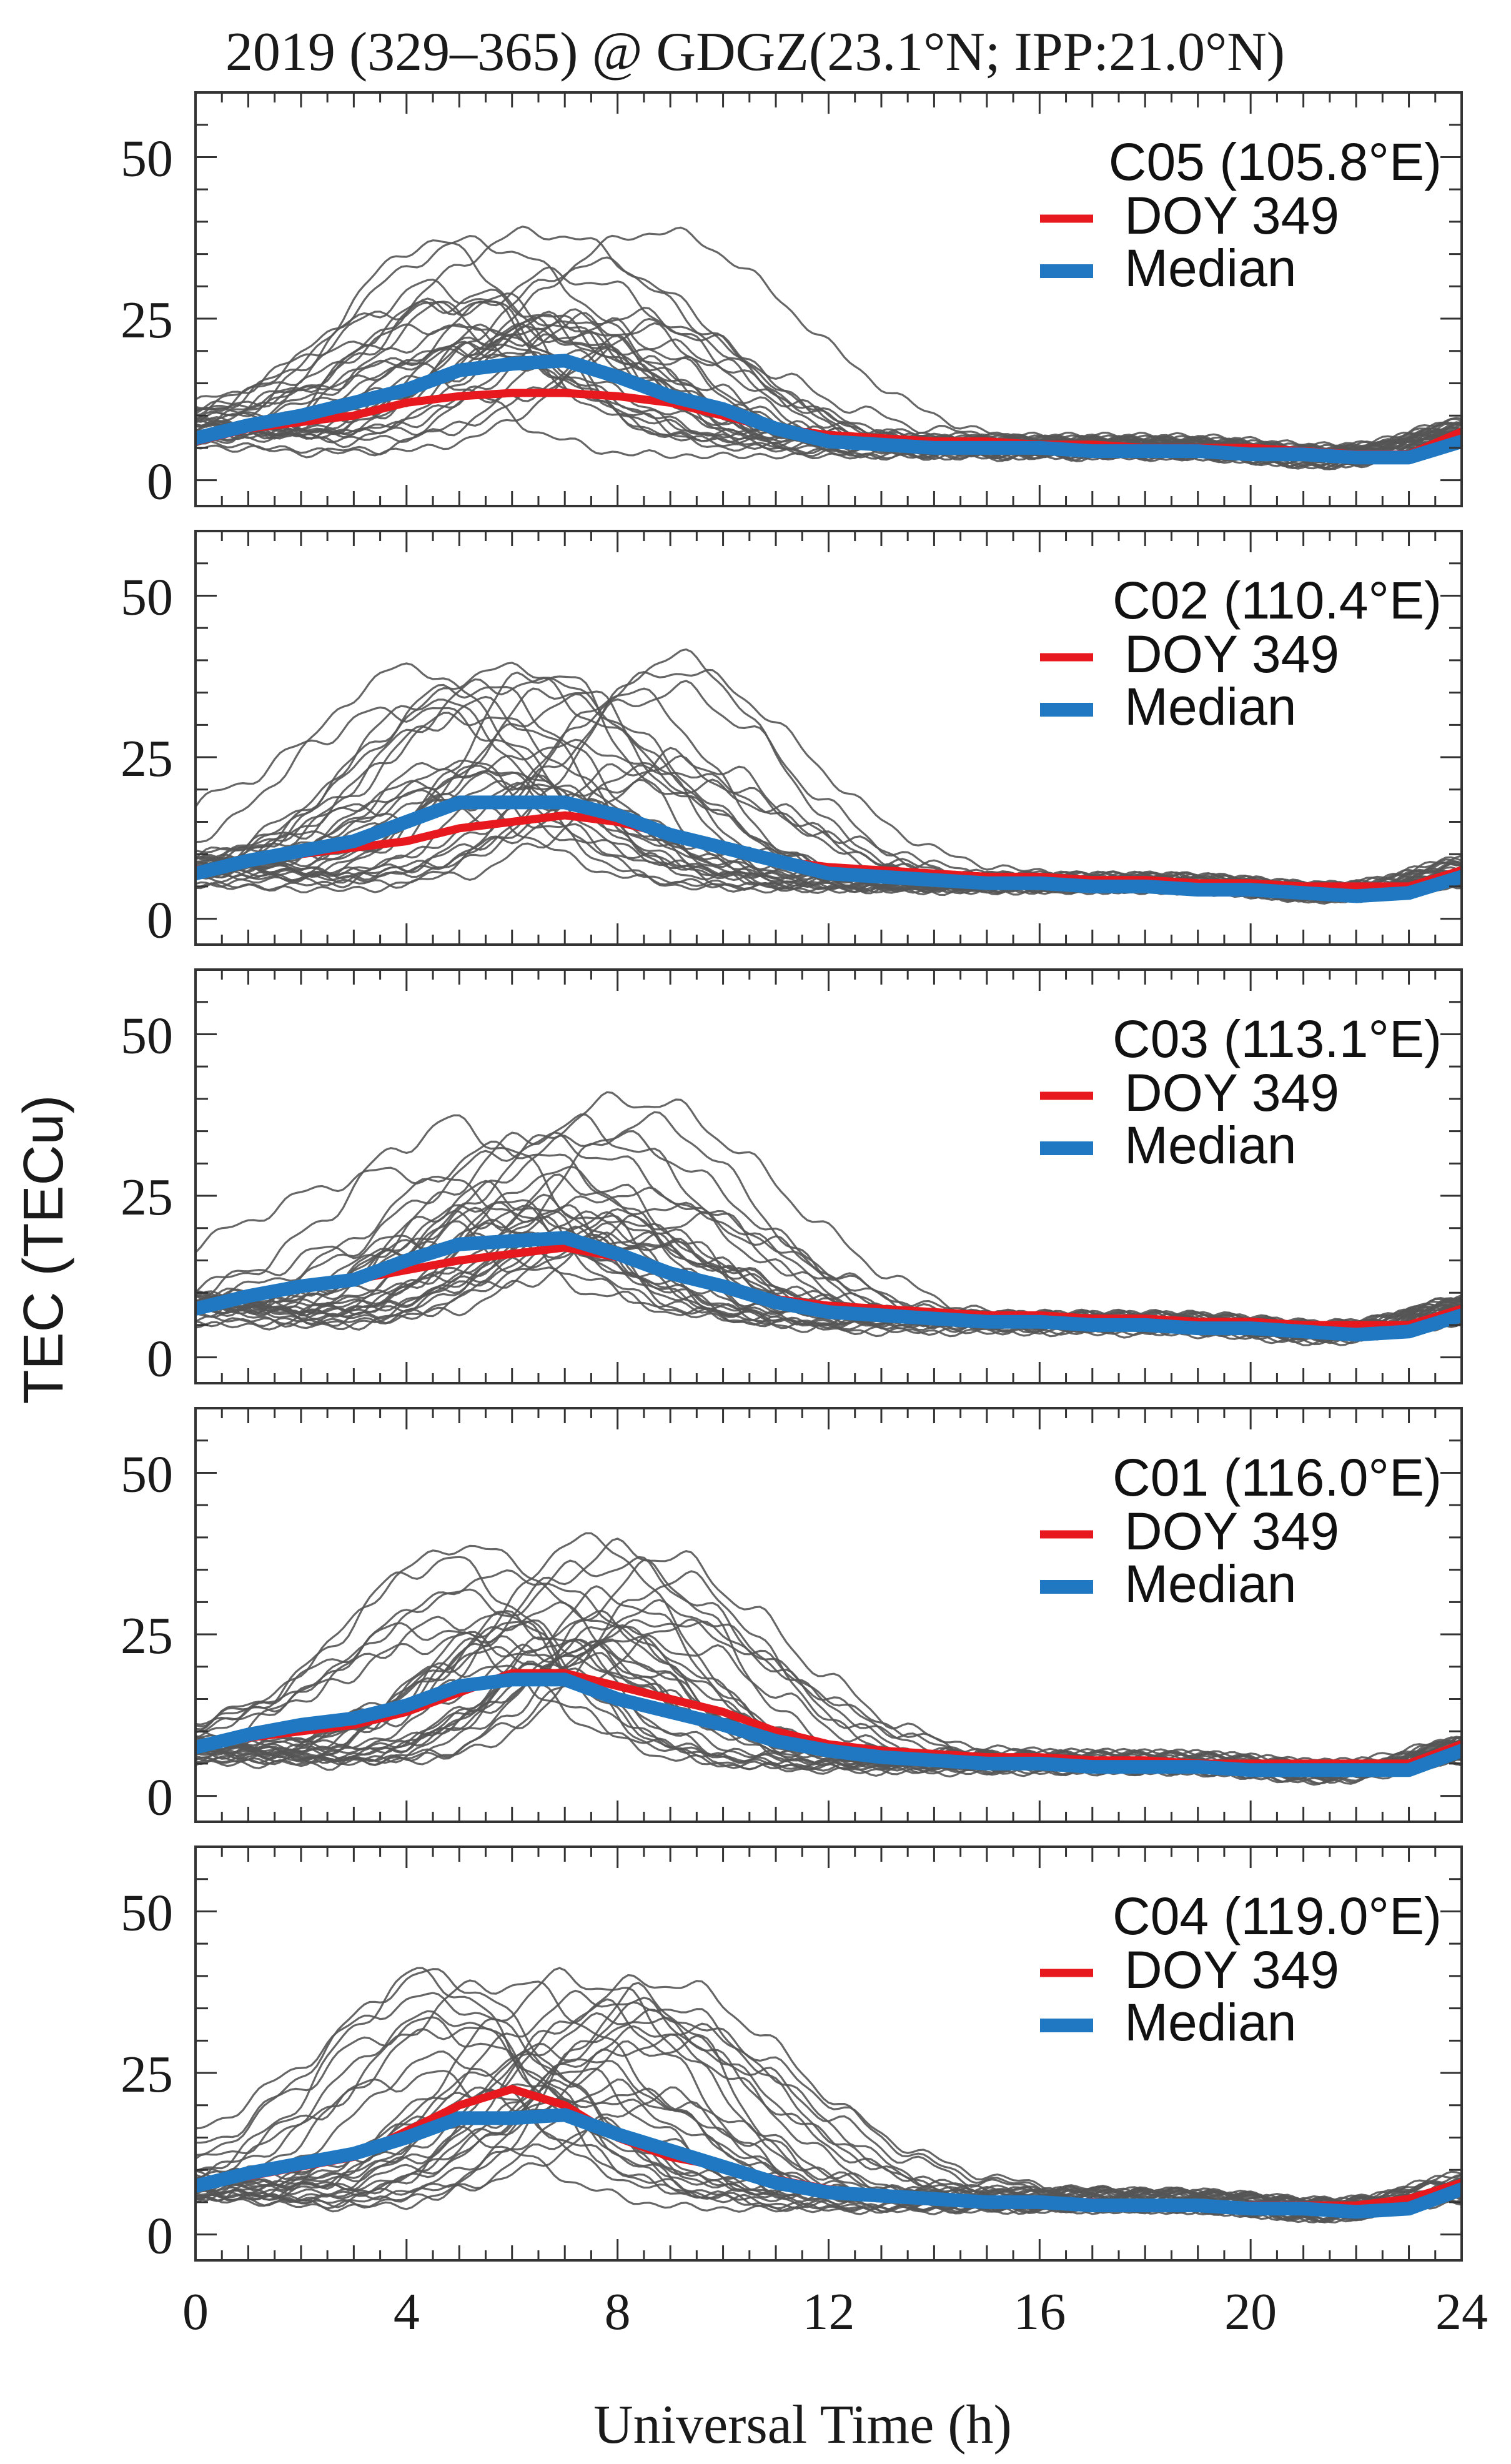 This screenshot has height=2464, width=1511. Describe the element at coordinates (1461, 2312) in the screenshot. I see `x-tick-label: 24` at that location.